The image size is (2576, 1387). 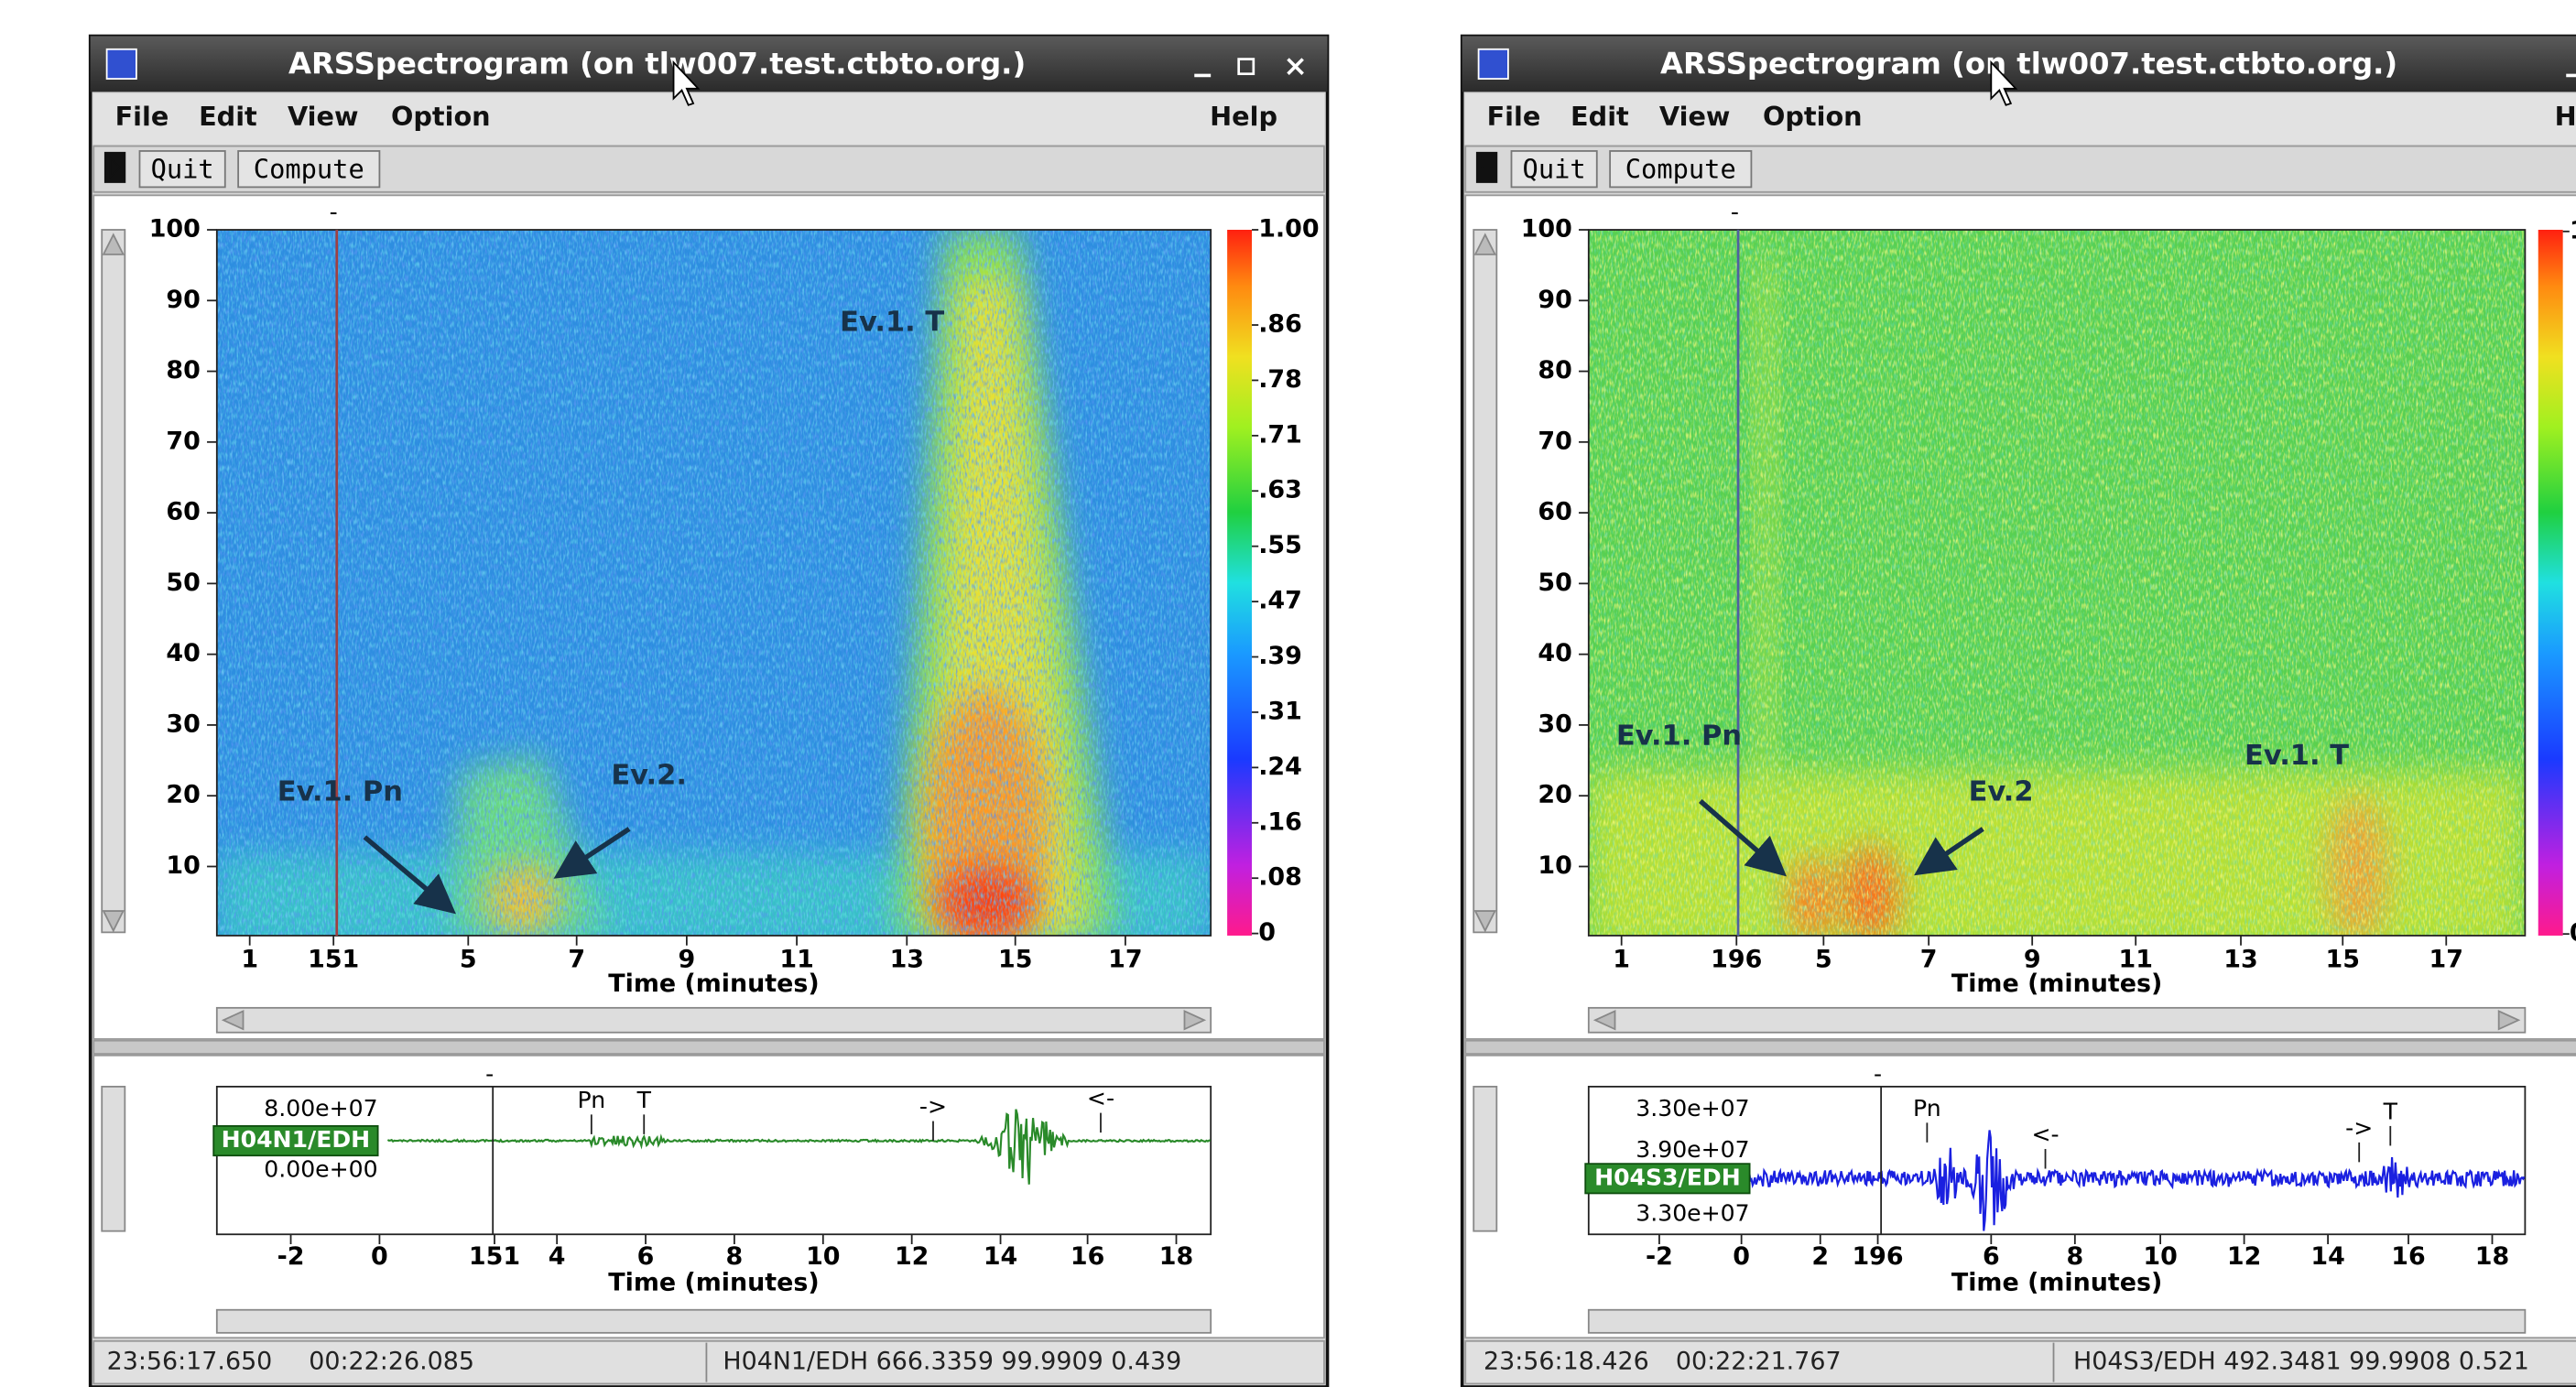 I want to click on colorbar-label: 1.00, so click(x=1288, y=229).